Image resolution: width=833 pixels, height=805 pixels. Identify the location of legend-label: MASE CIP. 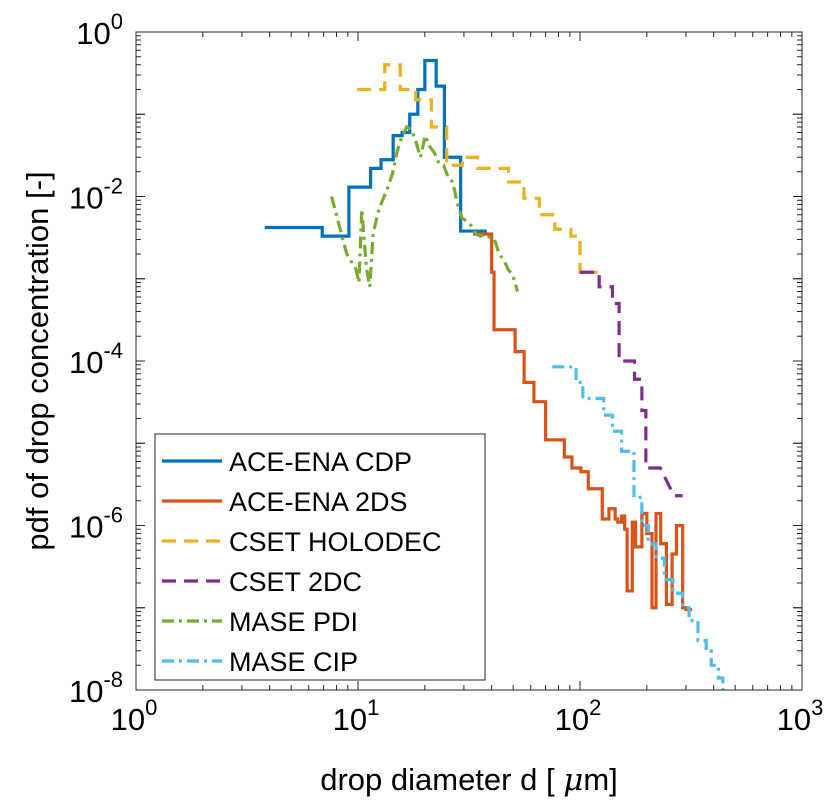
(293, 662).